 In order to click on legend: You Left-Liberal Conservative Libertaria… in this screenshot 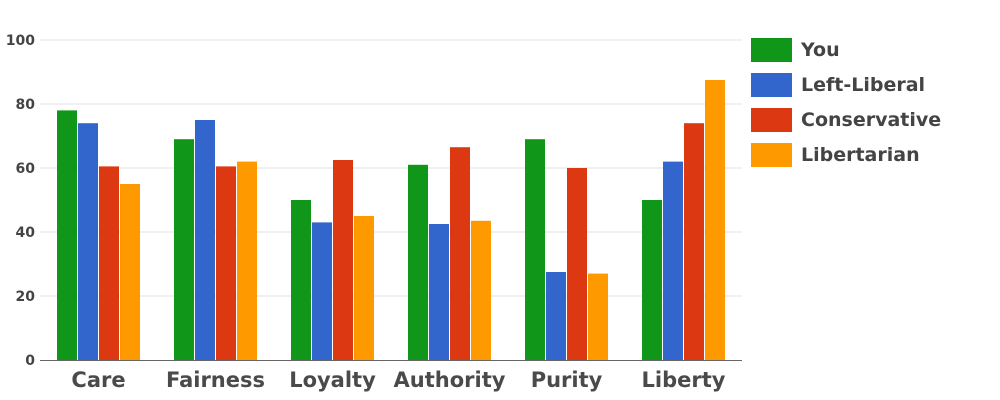, I will do `click(846, 108)`.